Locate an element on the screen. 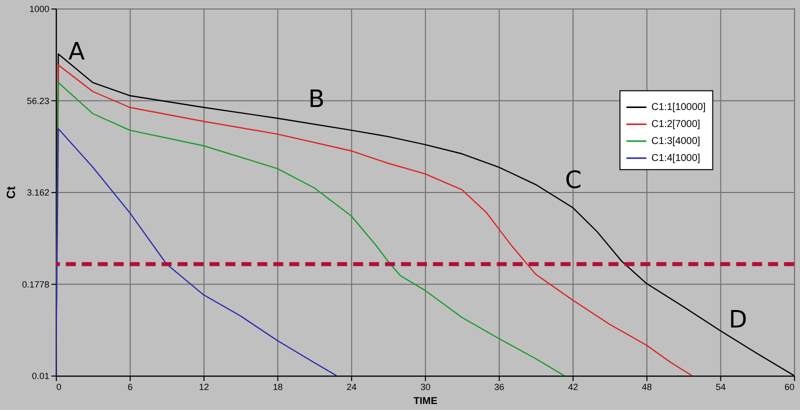 The image size is (800, 411). y-tick-label: 56.23 is located at coordinates (38, 101).